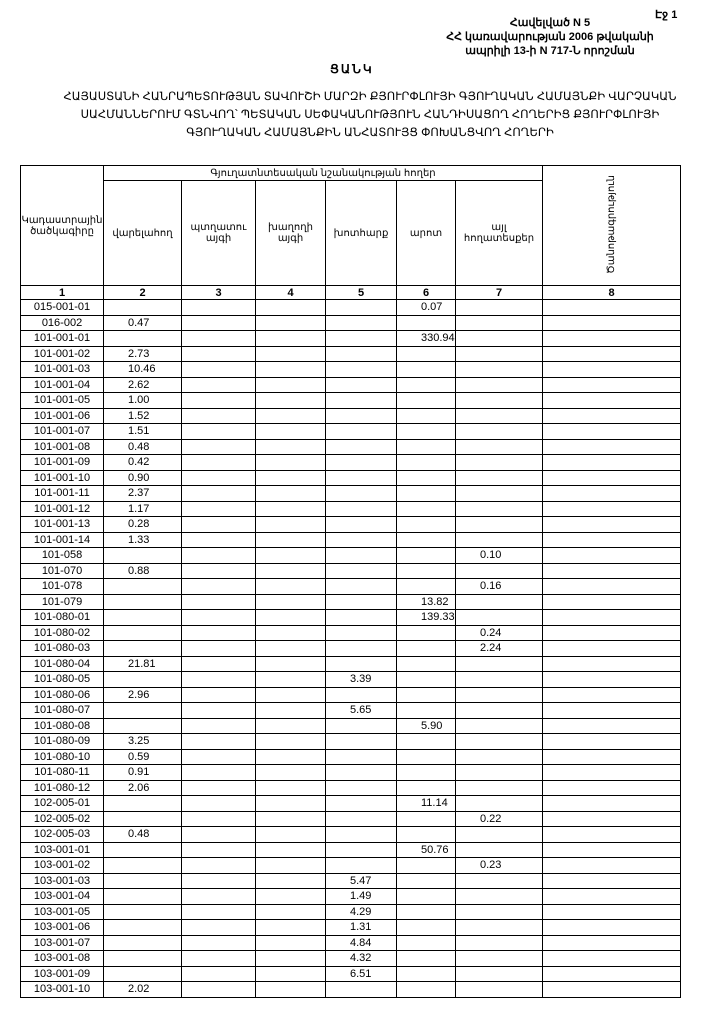  Describe the element at coordinates (142, 493) in the screenshot. I see `area-cell: 2.37` at that location.